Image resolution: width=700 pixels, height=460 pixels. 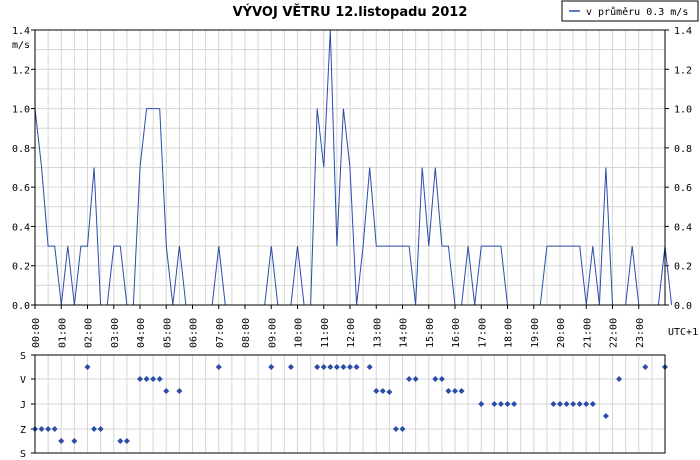 I want to click on x-tick-label: 14:00, so click(x=404, y=333).